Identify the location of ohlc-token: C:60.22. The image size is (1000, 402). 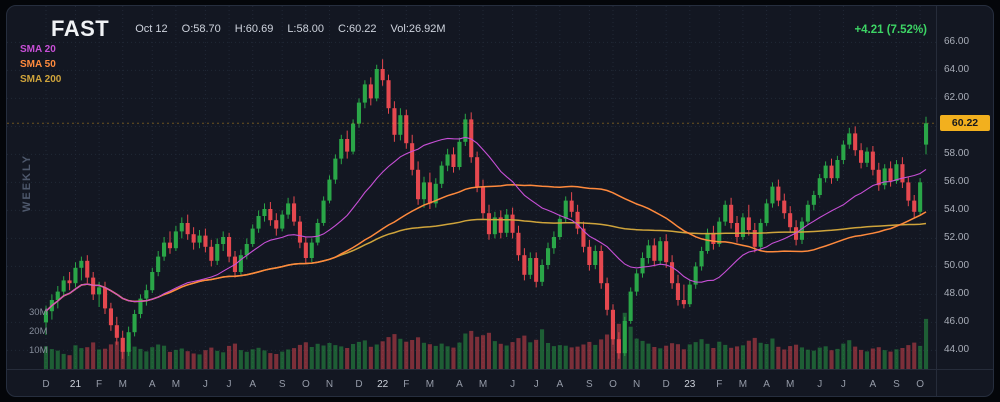
(357, 29).